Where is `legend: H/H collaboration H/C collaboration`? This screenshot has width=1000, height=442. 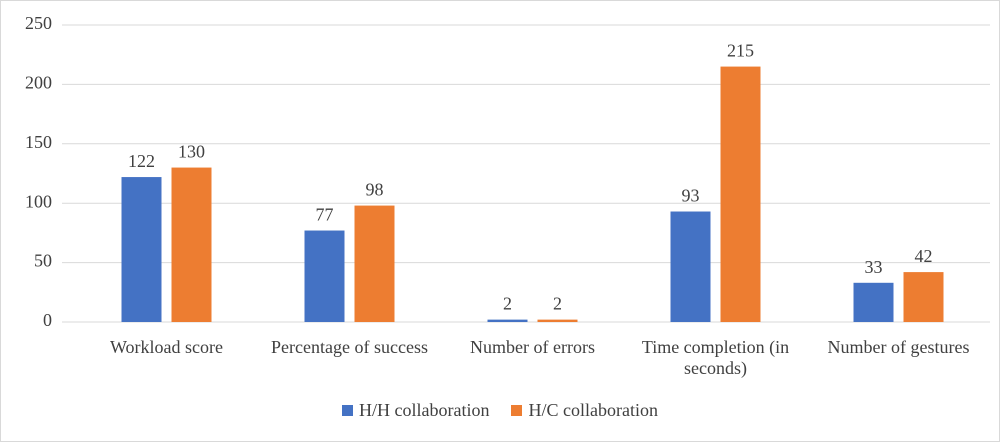
legend: H/H collaboration H/C collaboration is located at coordinates (500, 410).